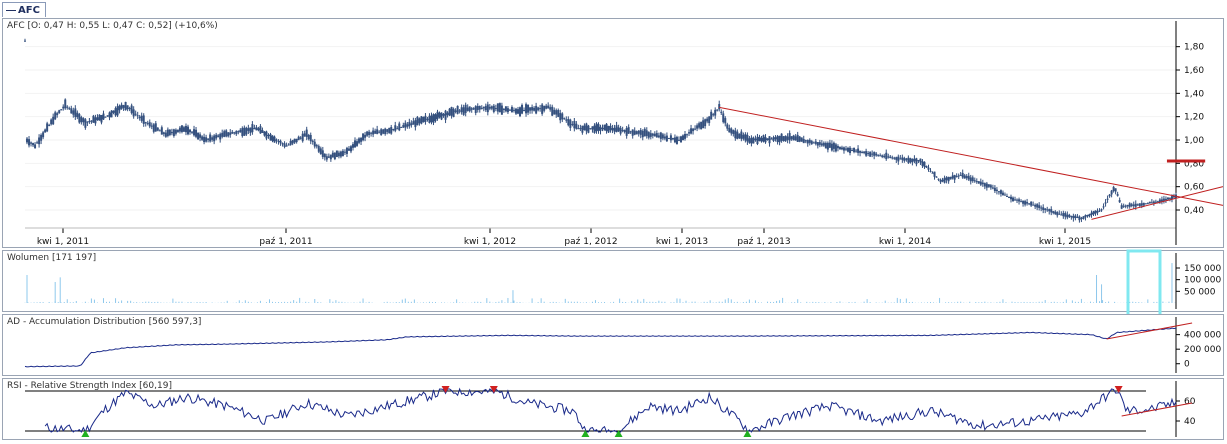  Describe the element at coordinates (63, 242) in the screenshot. I see `x-tick-label: kwi 1, 2011` at that location.